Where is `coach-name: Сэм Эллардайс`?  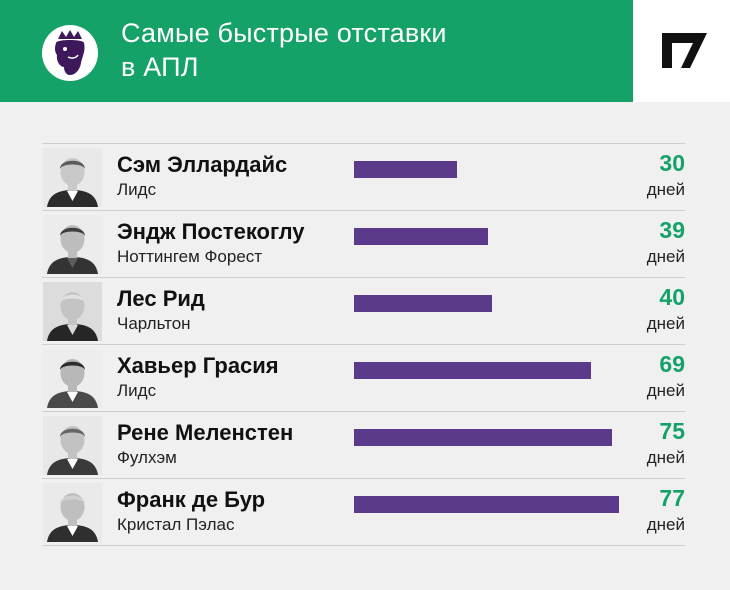 coach-name: Сэм Эллардайс is located at coordinates (202, 164).